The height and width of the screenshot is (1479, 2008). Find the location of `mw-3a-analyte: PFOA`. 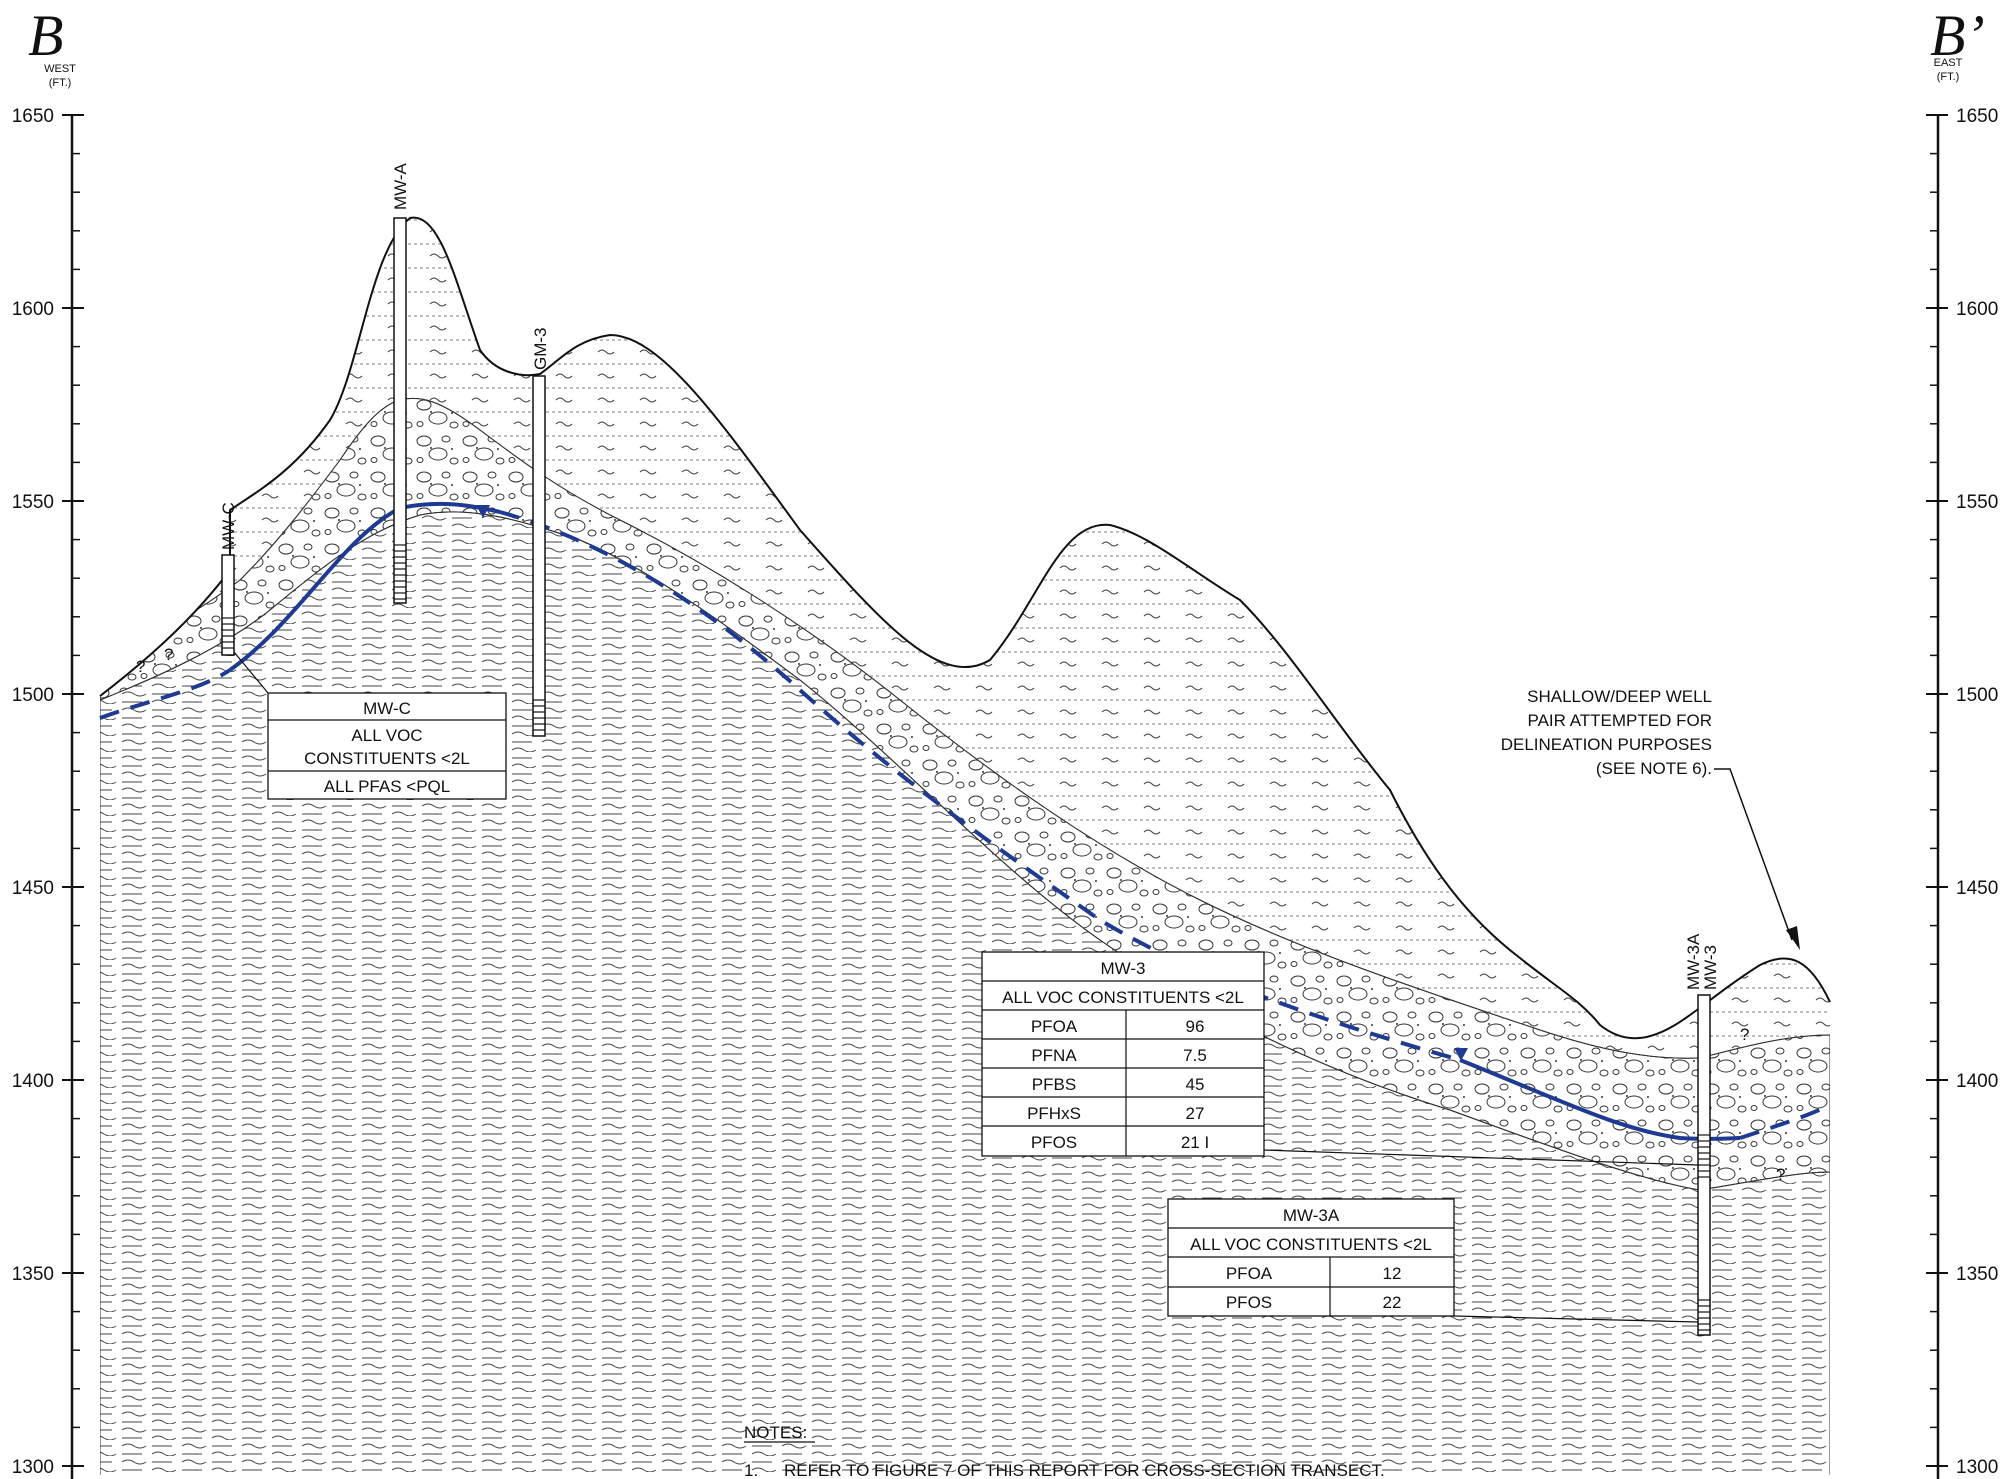

mw-3a-analyte: PFOA is located at coordinates (1249, 1273).